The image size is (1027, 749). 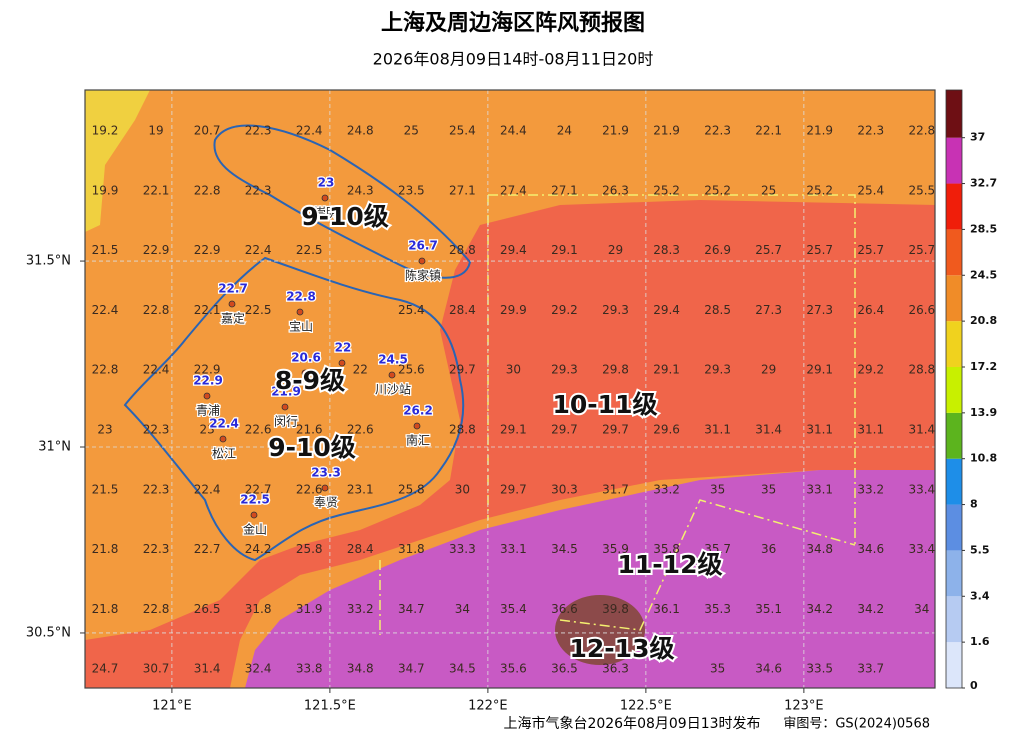 I want to click on grid-value: 22.9, so click(x=207, y=250).